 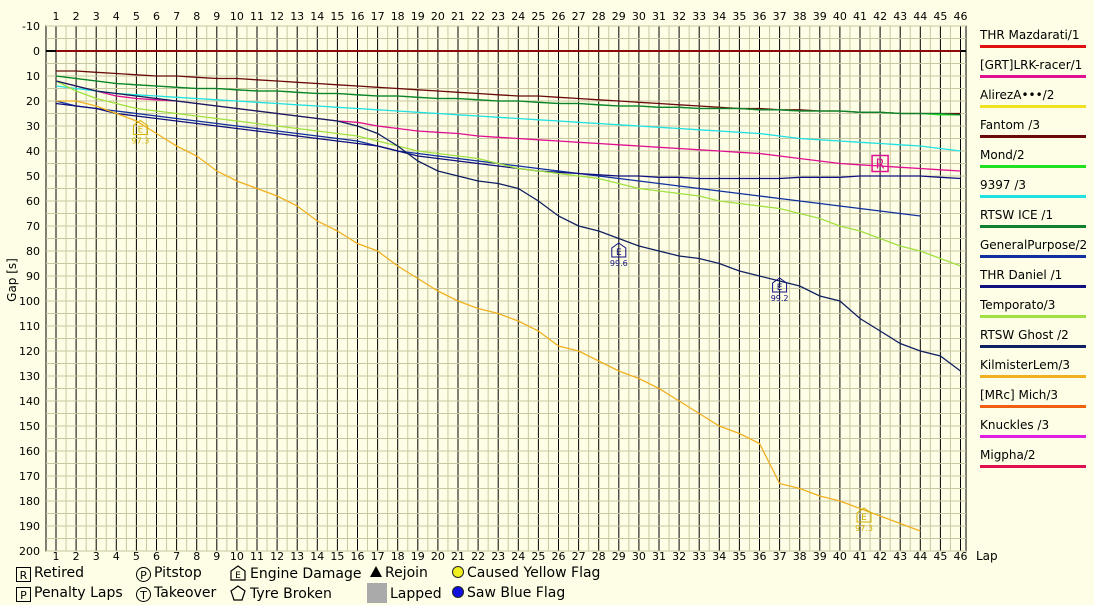 I want to click on x-tick-label-top: 5, so click(x=136, y=16).